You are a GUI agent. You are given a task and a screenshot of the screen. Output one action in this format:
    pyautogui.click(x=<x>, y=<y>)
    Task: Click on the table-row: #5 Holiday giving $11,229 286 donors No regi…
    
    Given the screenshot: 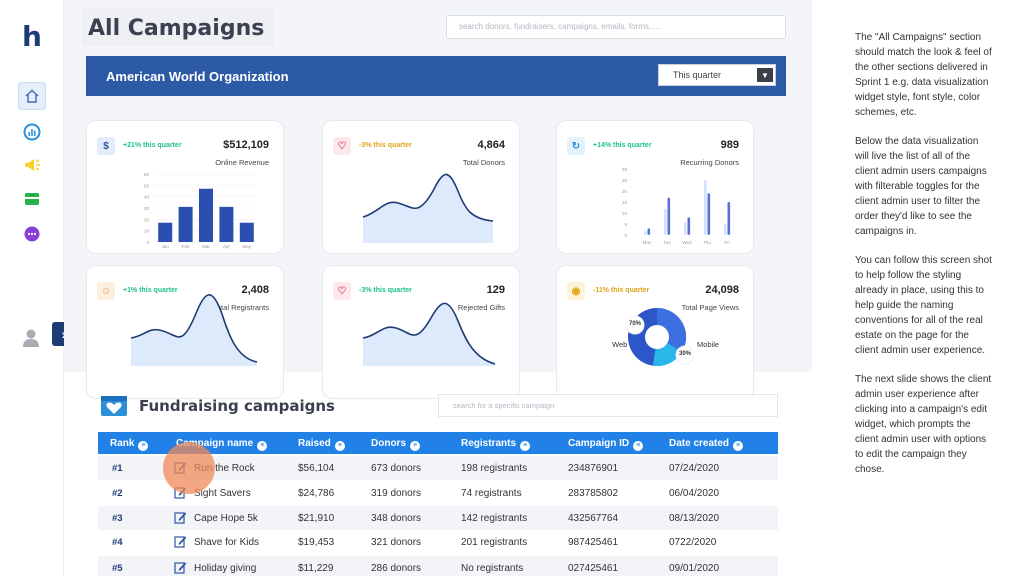 What is the action you would take?
    pyautogui.click(x=438, y=566)
    